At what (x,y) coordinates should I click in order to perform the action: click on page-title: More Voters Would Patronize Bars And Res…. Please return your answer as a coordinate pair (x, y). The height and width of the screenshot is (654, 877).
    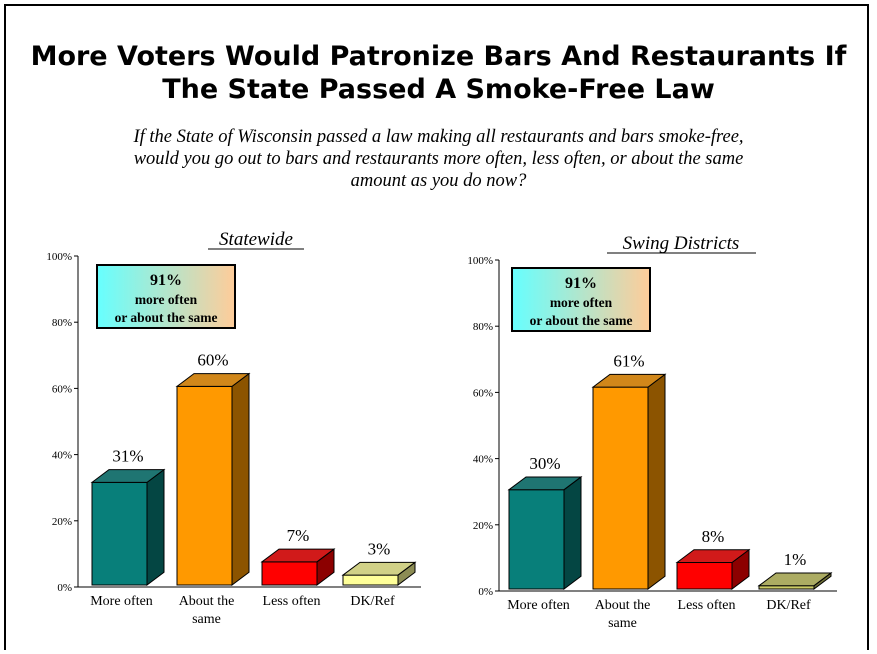
    Looking at the image, I should click on (438, 73).